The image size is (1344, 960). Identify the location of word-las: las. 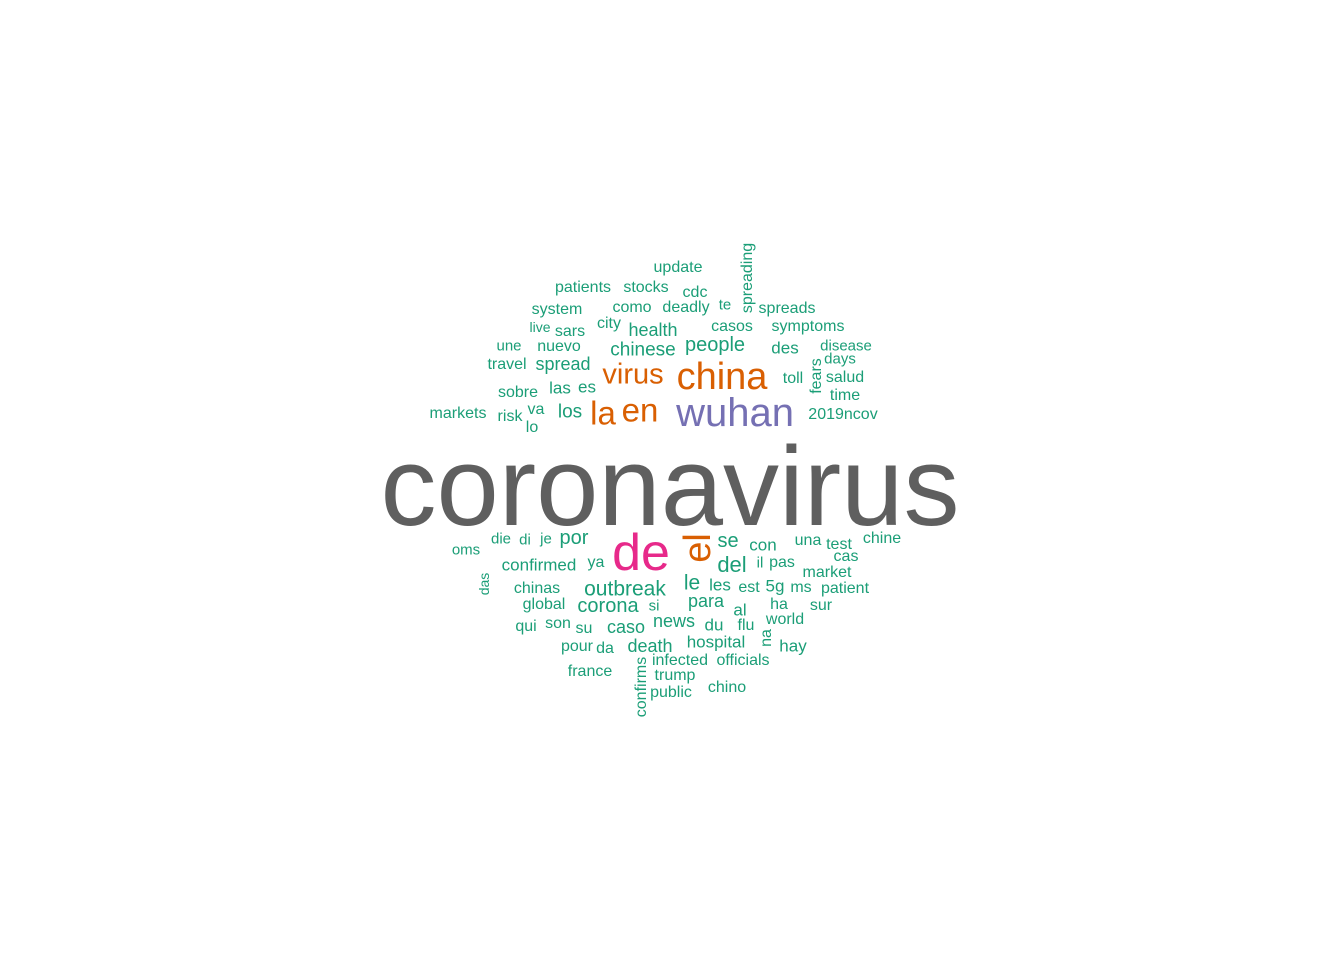
(560, 388).